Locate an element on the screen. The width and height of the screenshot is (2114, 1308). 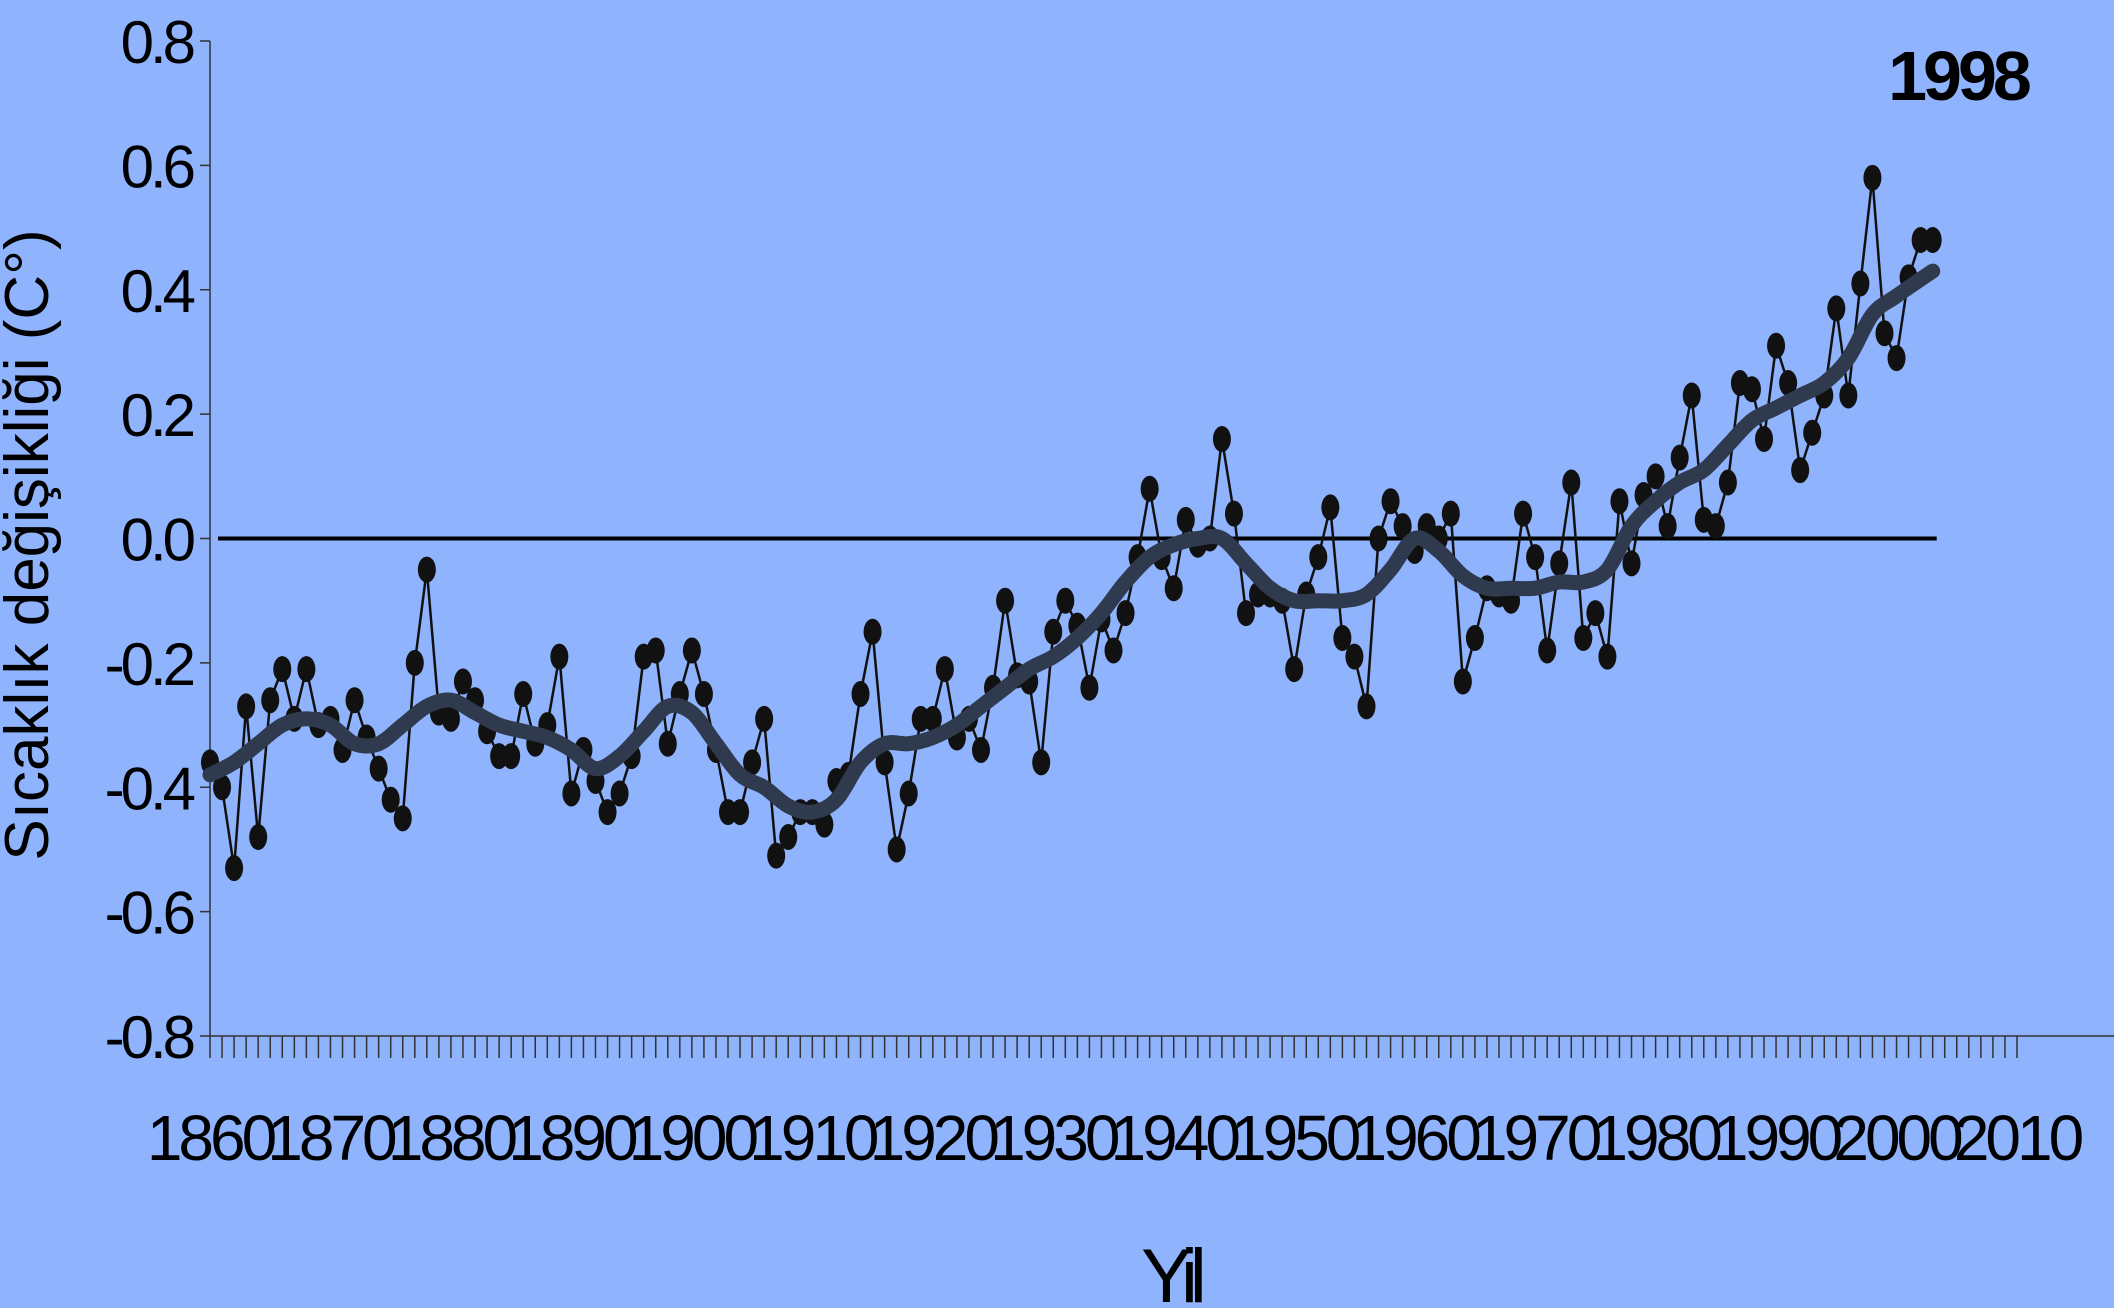
x-tick-label: 2000 is located at coordinates (1897, 1138).